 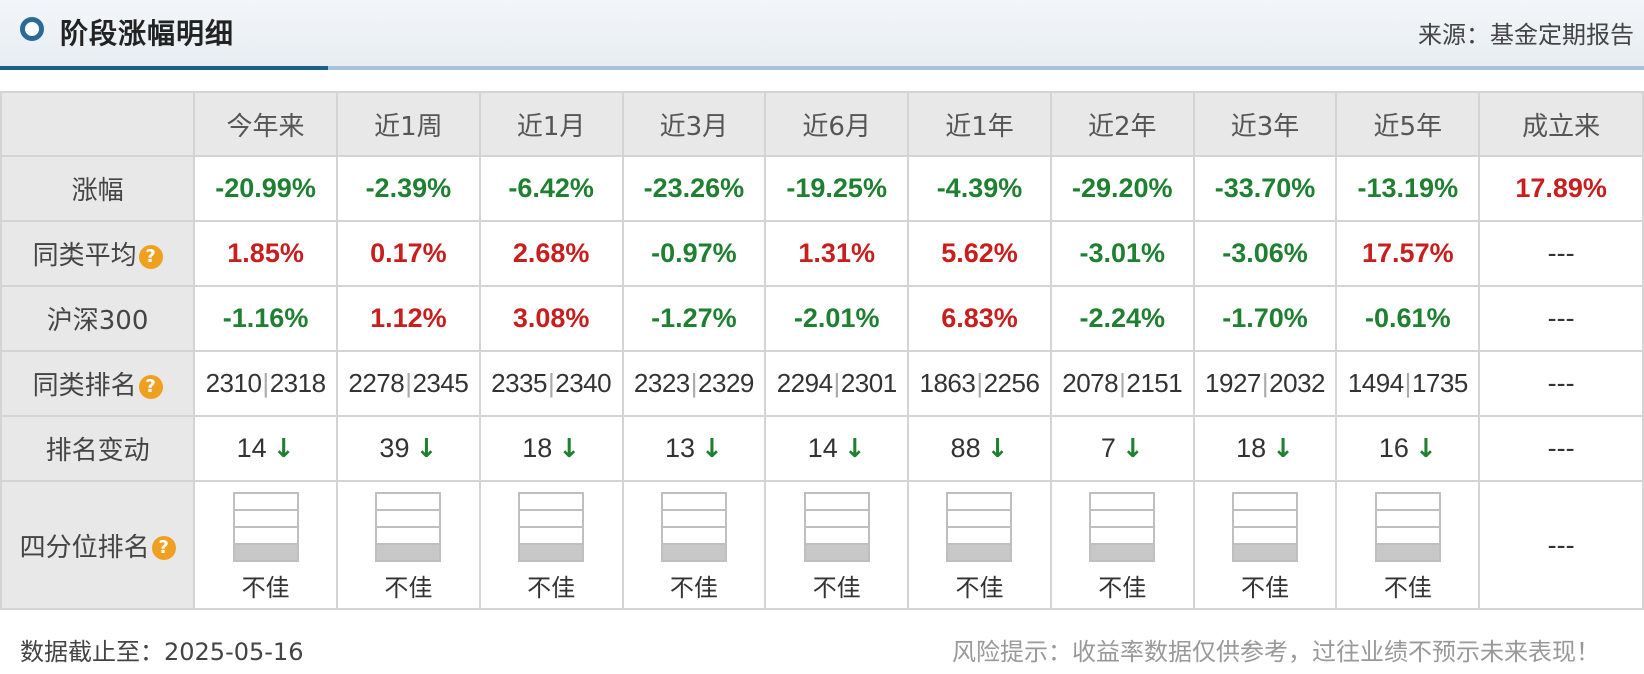 I want to click on percent-value: -29.20%, so click(x=1122, y=188).